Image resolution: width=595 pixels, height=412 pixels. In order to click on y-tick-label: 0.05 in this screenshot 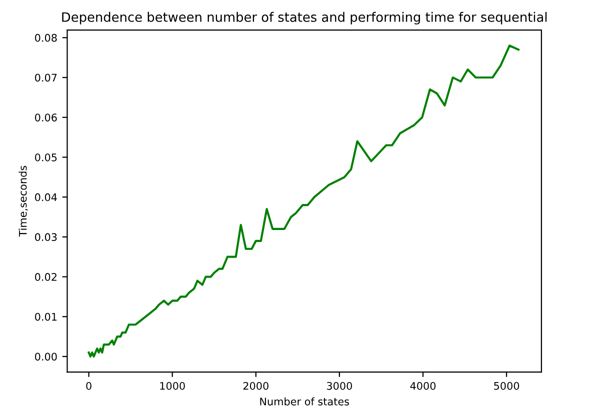, I will do `click(46, 157)`.